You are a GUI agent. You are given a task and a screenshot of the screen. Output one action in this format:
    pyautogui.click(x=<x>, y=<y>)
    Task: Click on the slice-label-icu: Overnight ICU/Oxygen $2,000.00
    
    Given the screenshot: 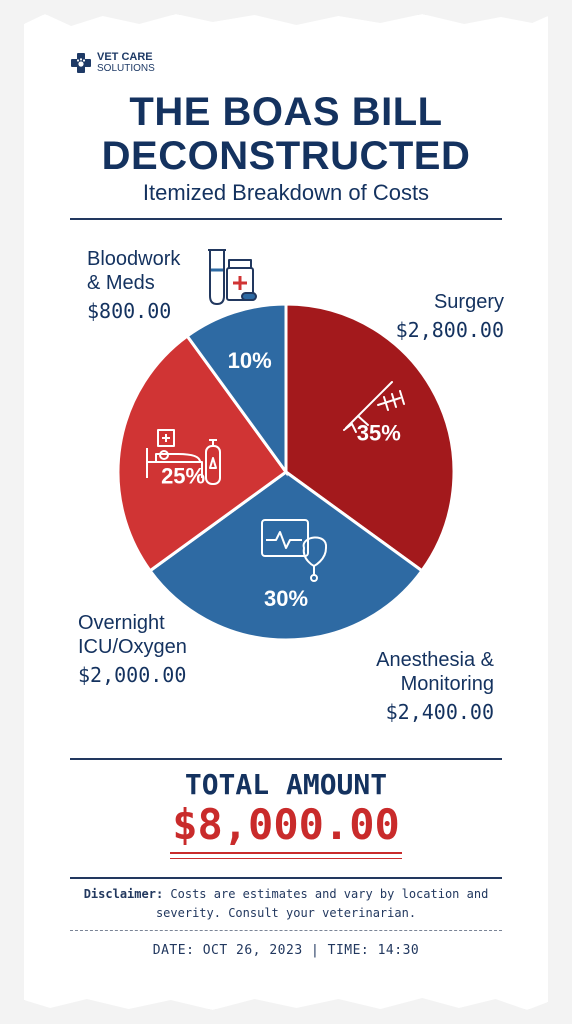 What is the action you would take?
    pyautogui.click(x=132, y=649)
    